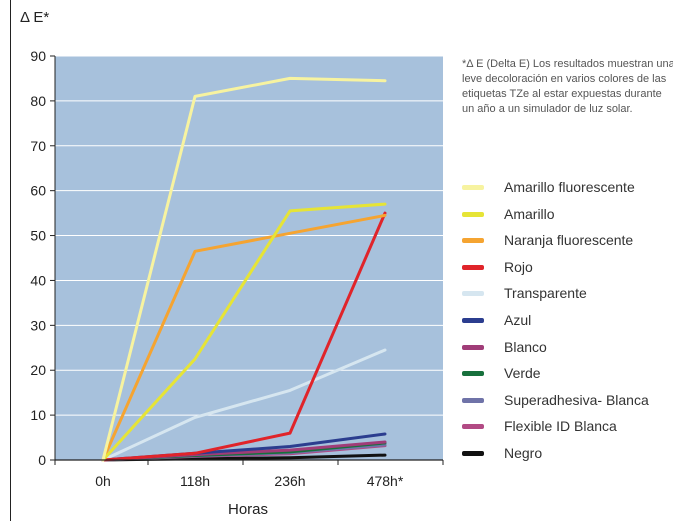 This screenshot has width=673, height=521. Describe the element at coordinates (38, 415) in the screenshot. I see `y-tick-label: 10` at that location.